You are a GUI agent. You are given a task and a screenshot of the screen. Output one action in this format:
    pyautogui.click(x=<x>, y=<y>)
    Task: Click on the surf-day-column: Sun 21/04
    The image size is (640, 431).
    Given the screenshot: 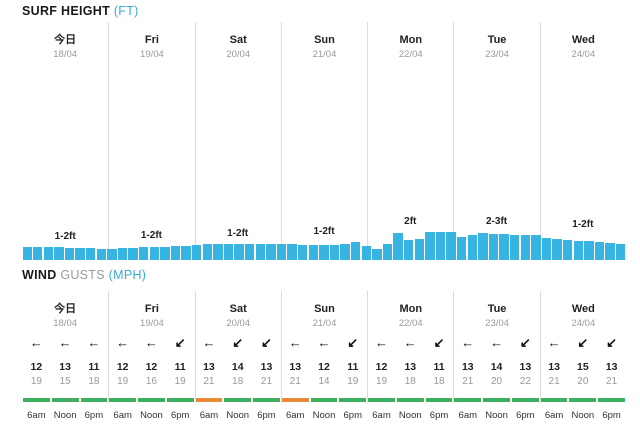 What is the action you would take?
    pyautogui.click(x=323, y=141)
    